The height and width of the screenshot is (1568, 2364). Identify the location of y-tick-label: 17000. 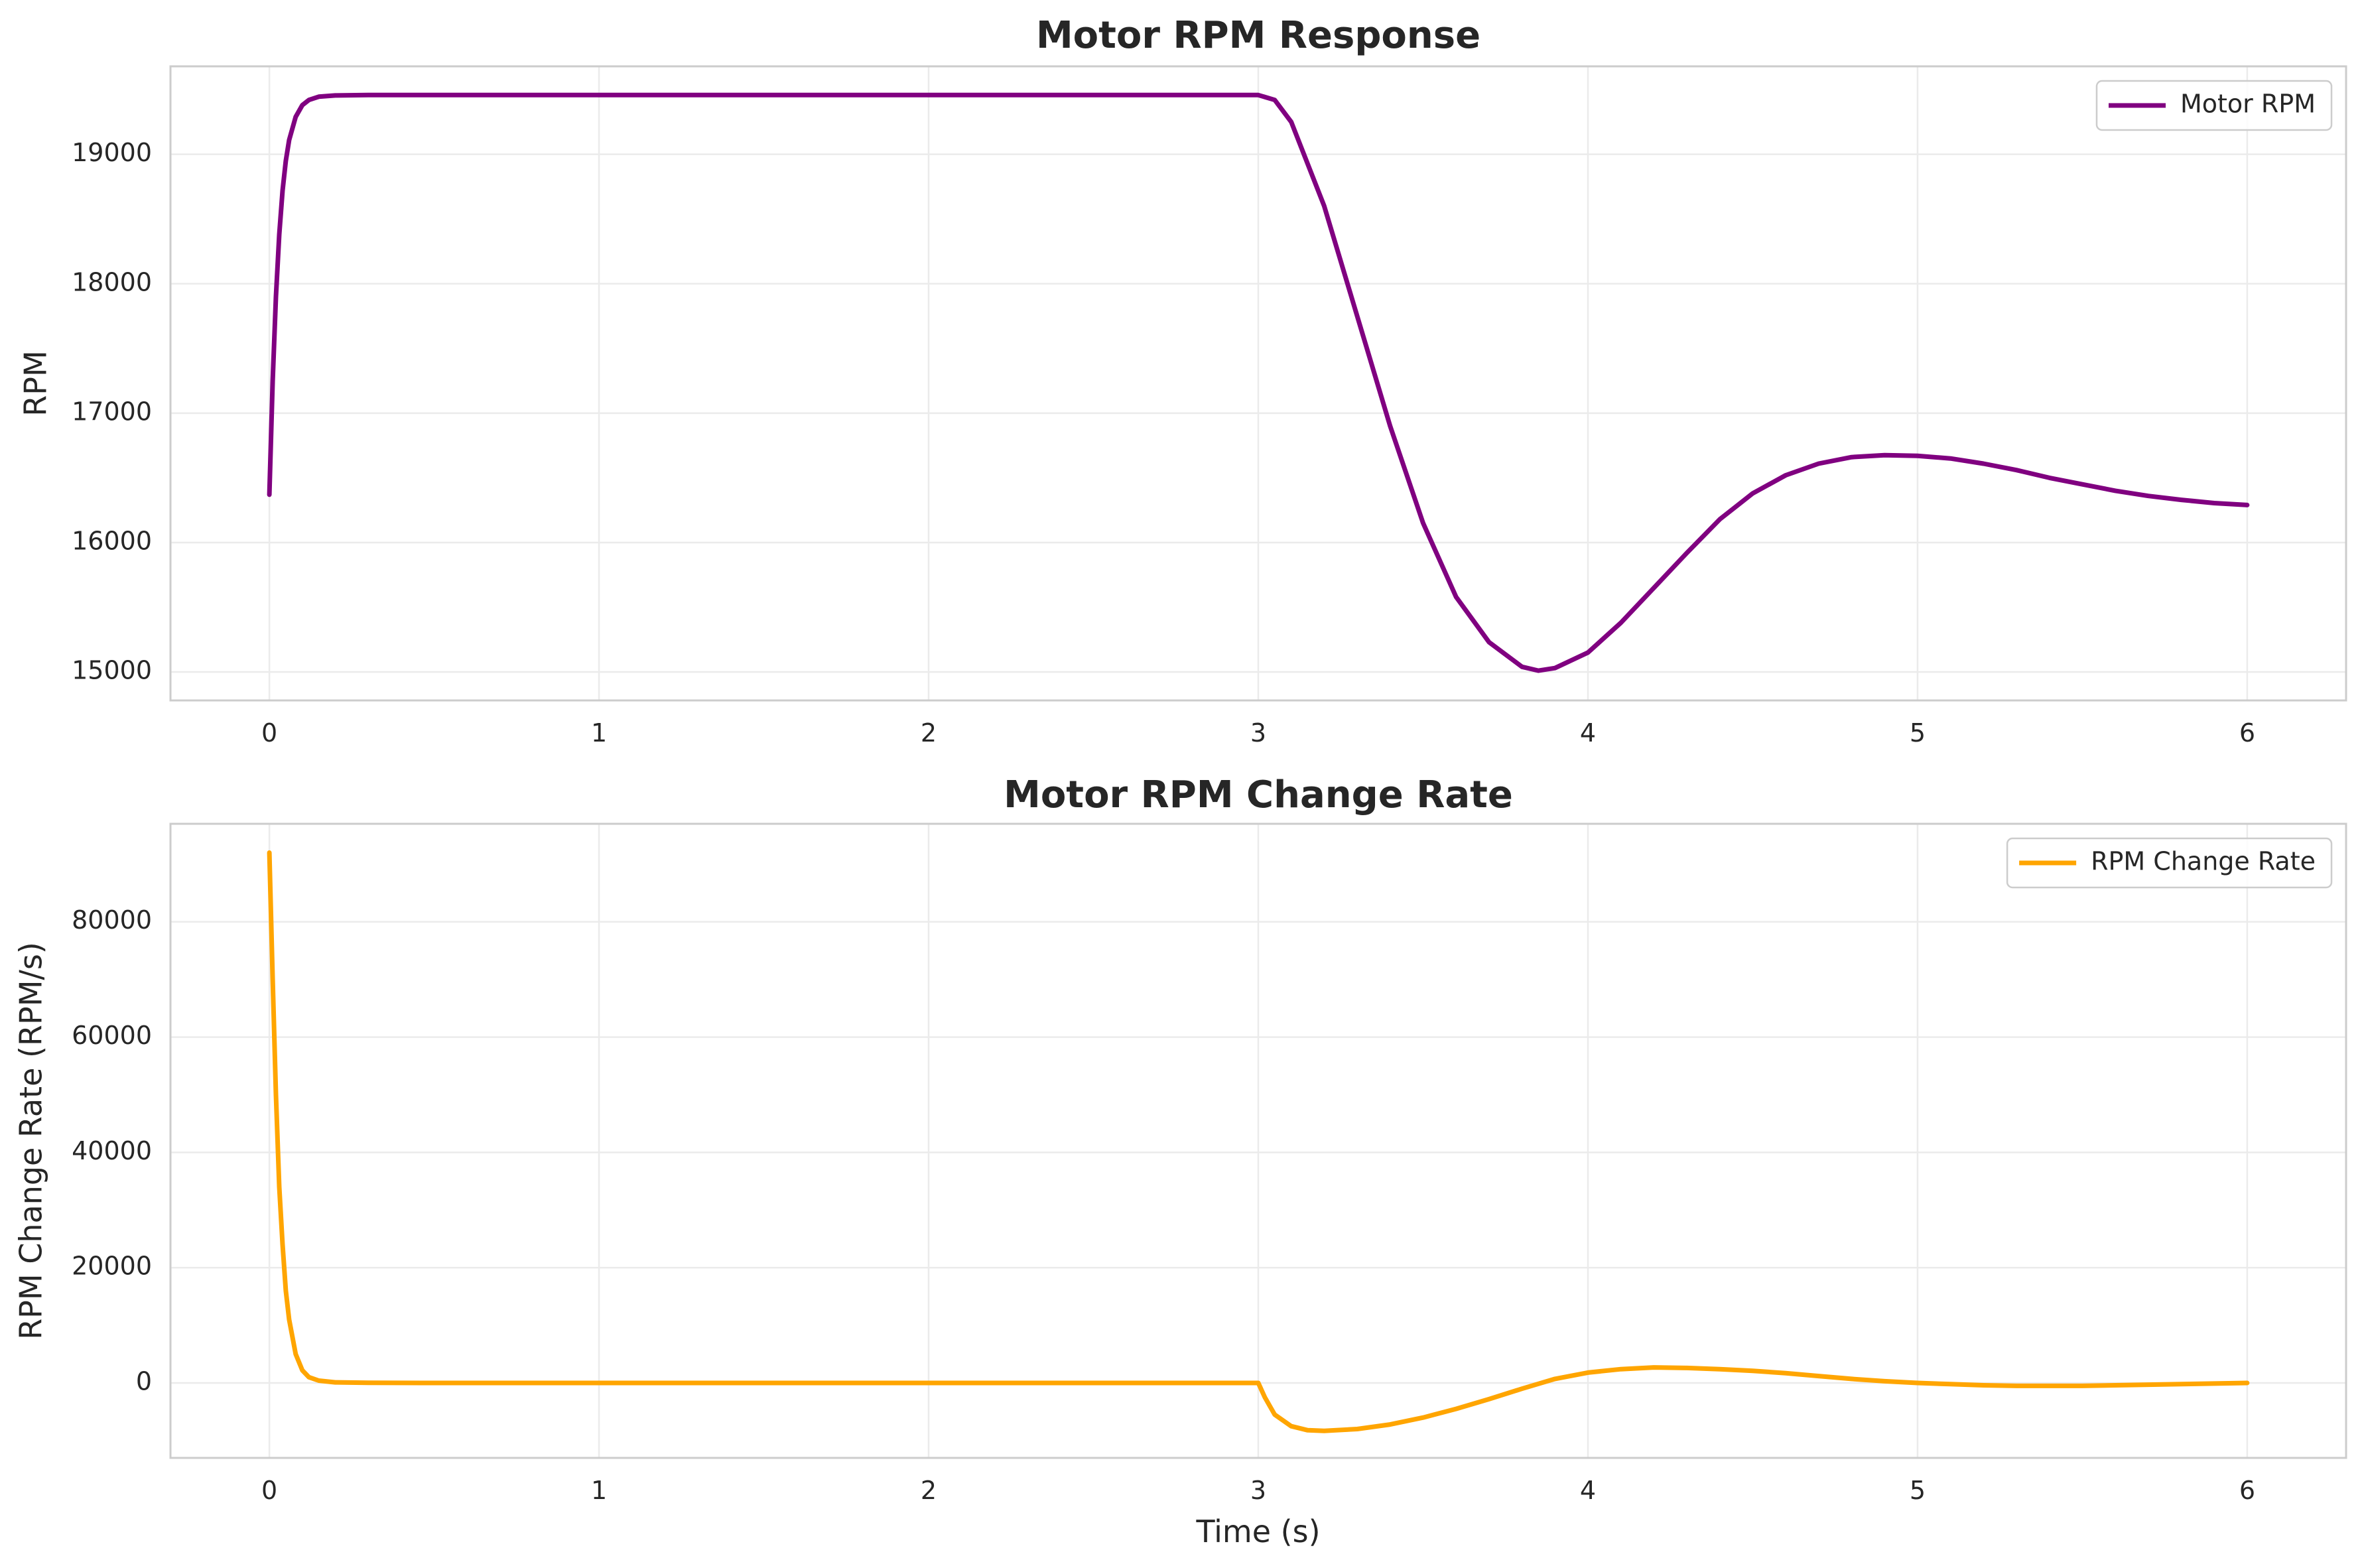
(112, 412).